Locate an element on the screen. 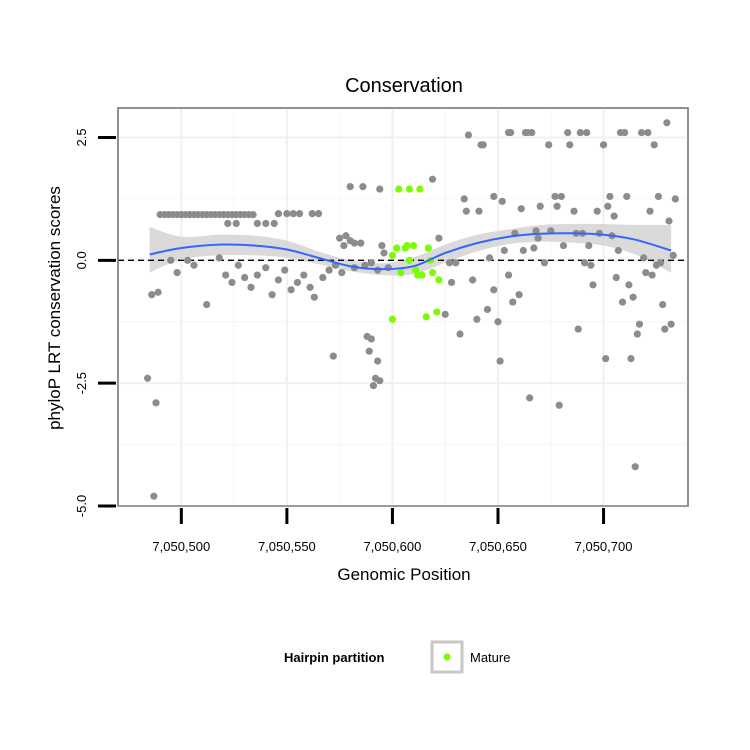  x-tick-label: 7,050,600 is located at coordinates (393, 546).